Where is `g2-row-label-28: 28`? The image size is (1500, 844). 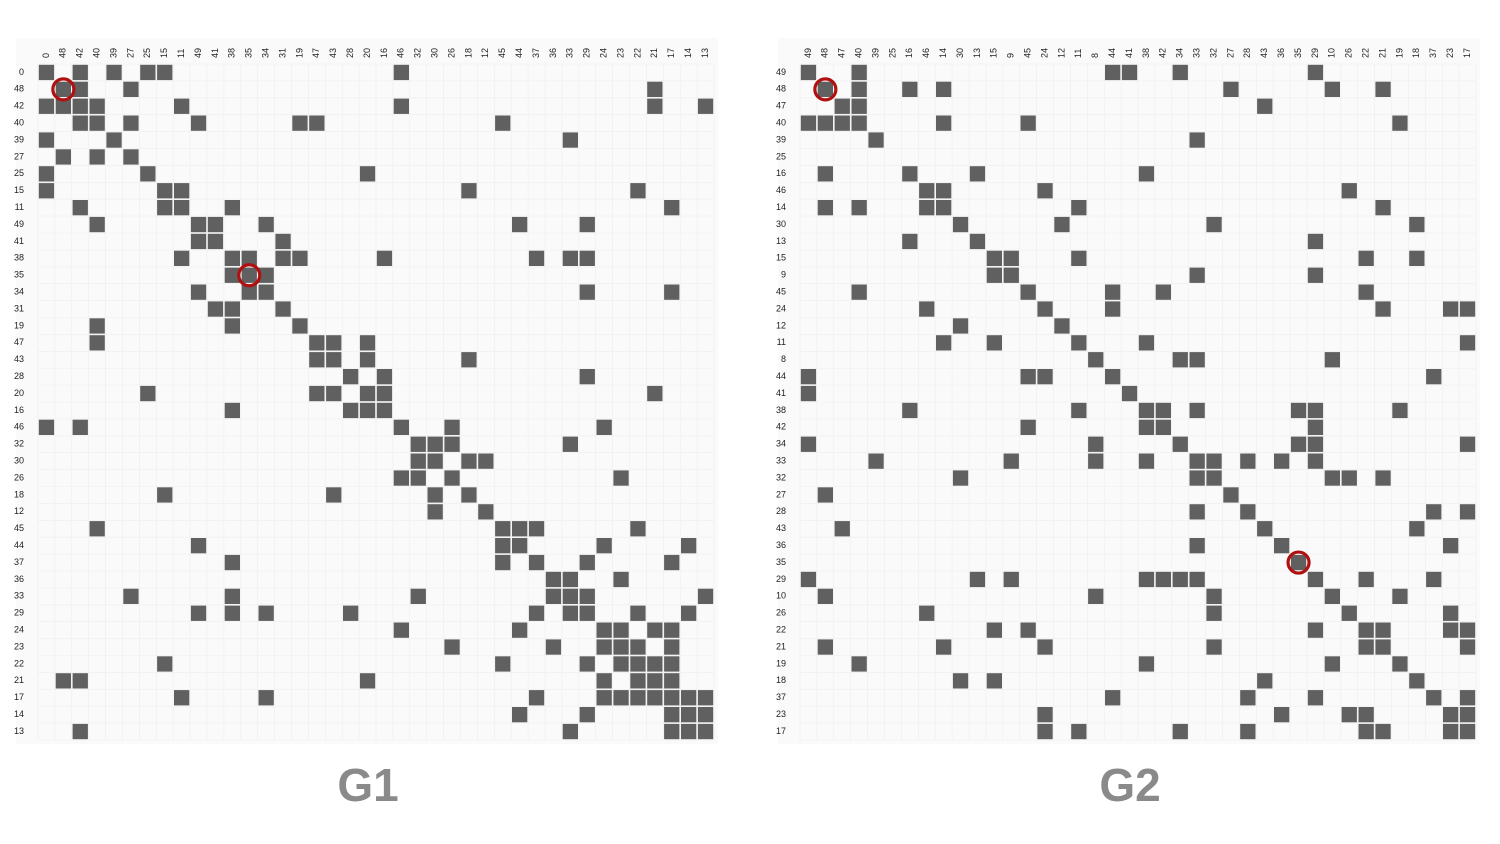 g2-row-label-28: 28 is located at coordinates (781, 511).